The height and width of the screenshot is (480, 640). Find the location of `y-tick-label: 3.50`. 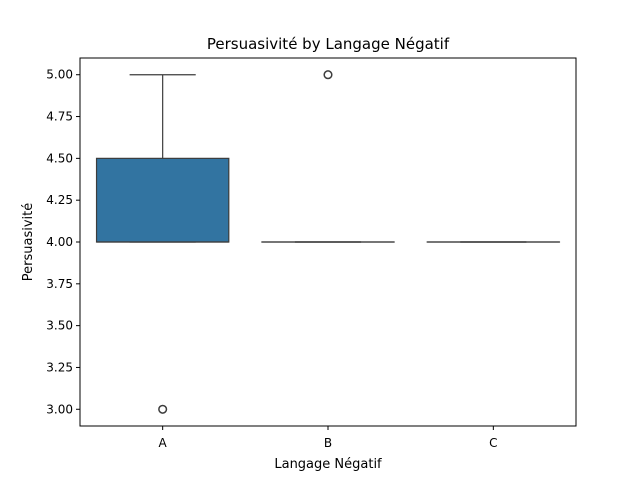

y-tick-label: 3.50 is located at coordinates (59, 326).